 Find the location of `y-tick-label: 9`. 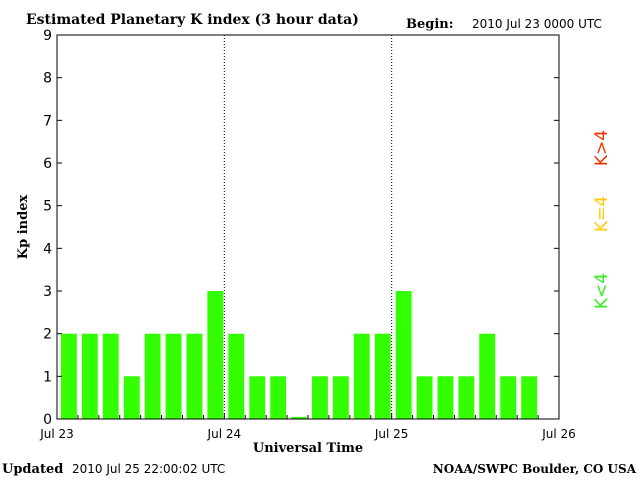

y-tick-label: 9 is located at coordinates (47, 36).